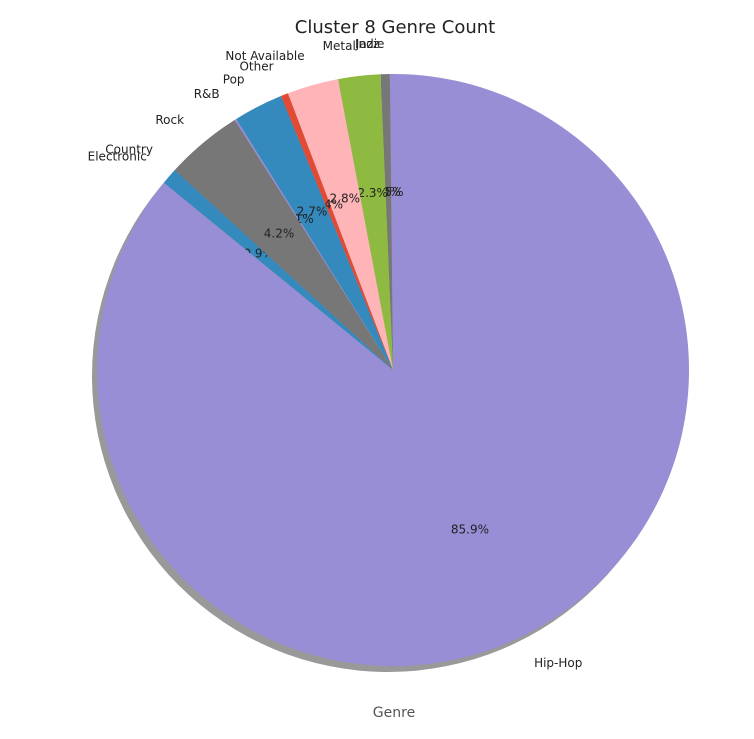 Image resolution: width=754 pixels, height=739 pixels. Describe the element at coordinates (169, 120) in the screenshot. I see `slice-label: Rock` at that location.